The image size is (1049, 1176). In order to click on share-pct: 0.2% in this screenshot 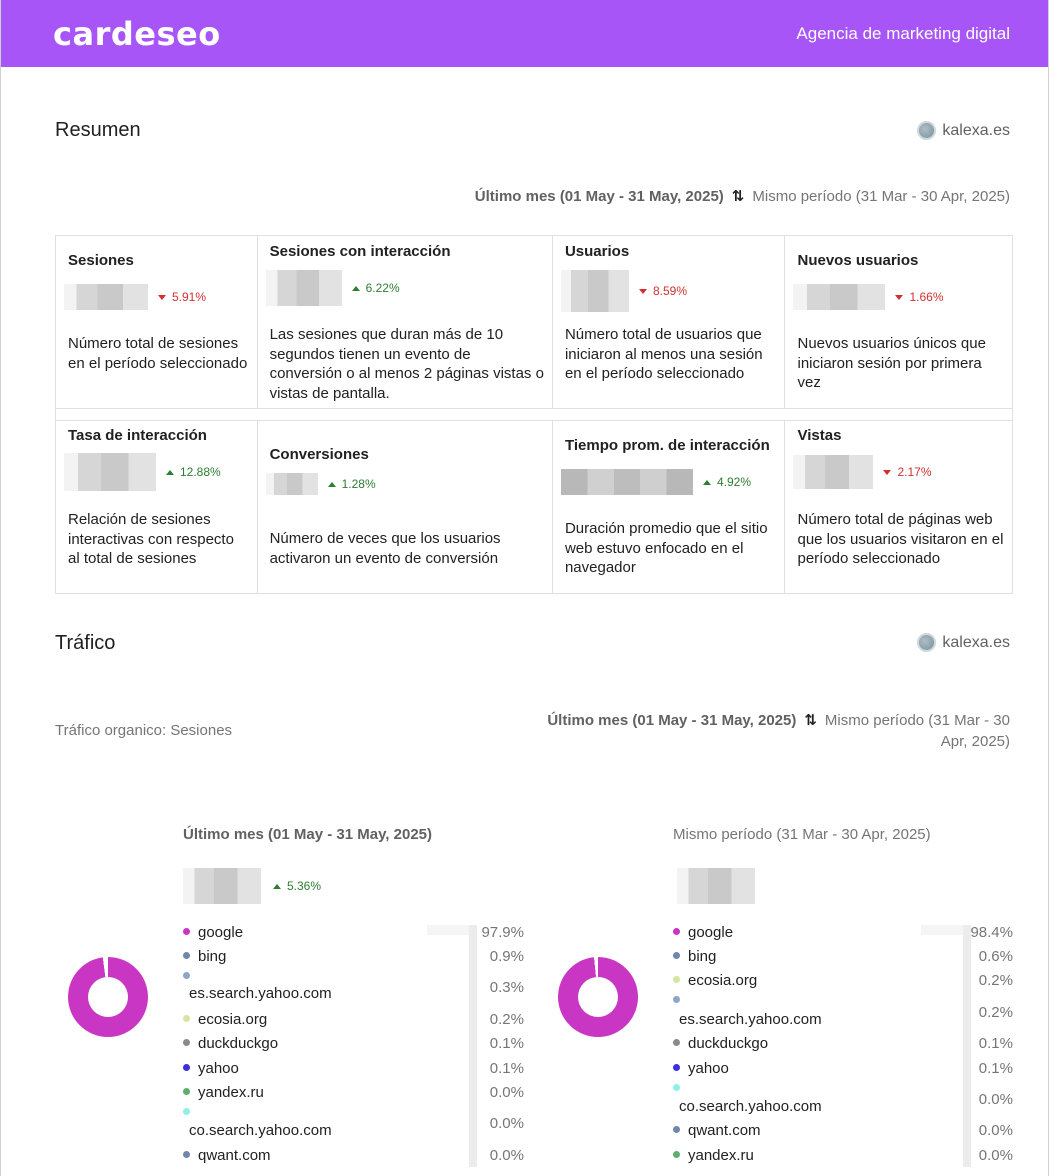, I will do `click(995, 980)`.